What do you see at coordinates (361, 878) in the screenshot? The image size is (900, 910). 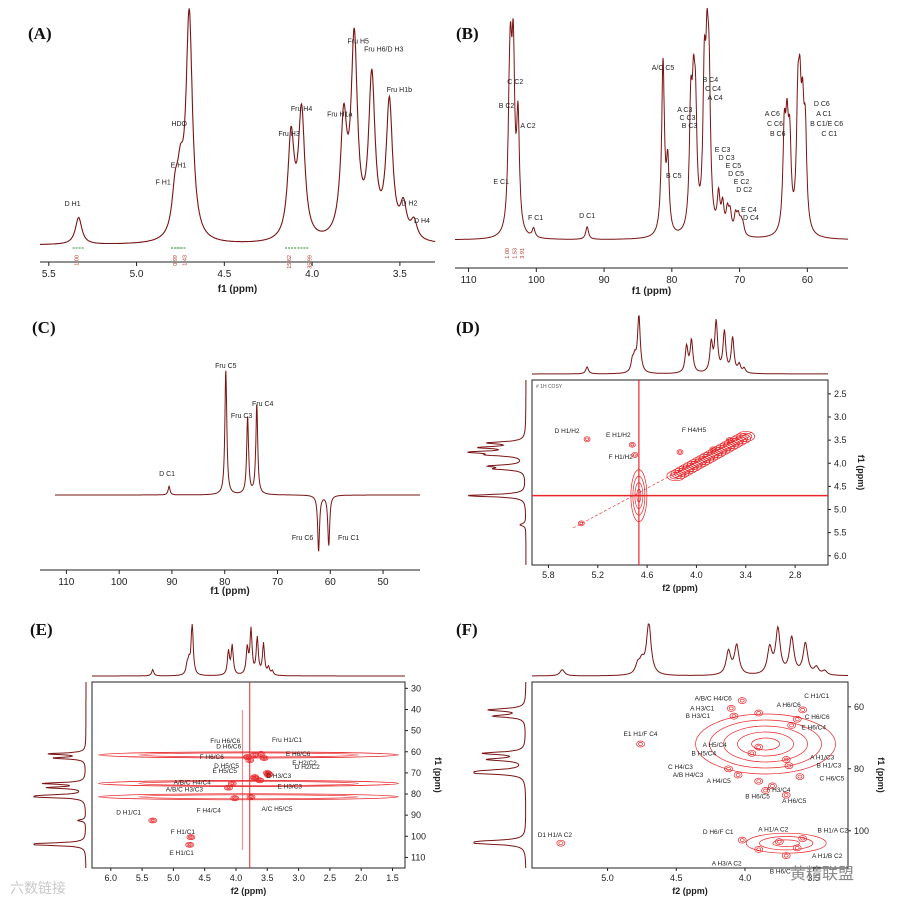 I see `x-tick-label: 2.0` at bounding box center [361, 878].